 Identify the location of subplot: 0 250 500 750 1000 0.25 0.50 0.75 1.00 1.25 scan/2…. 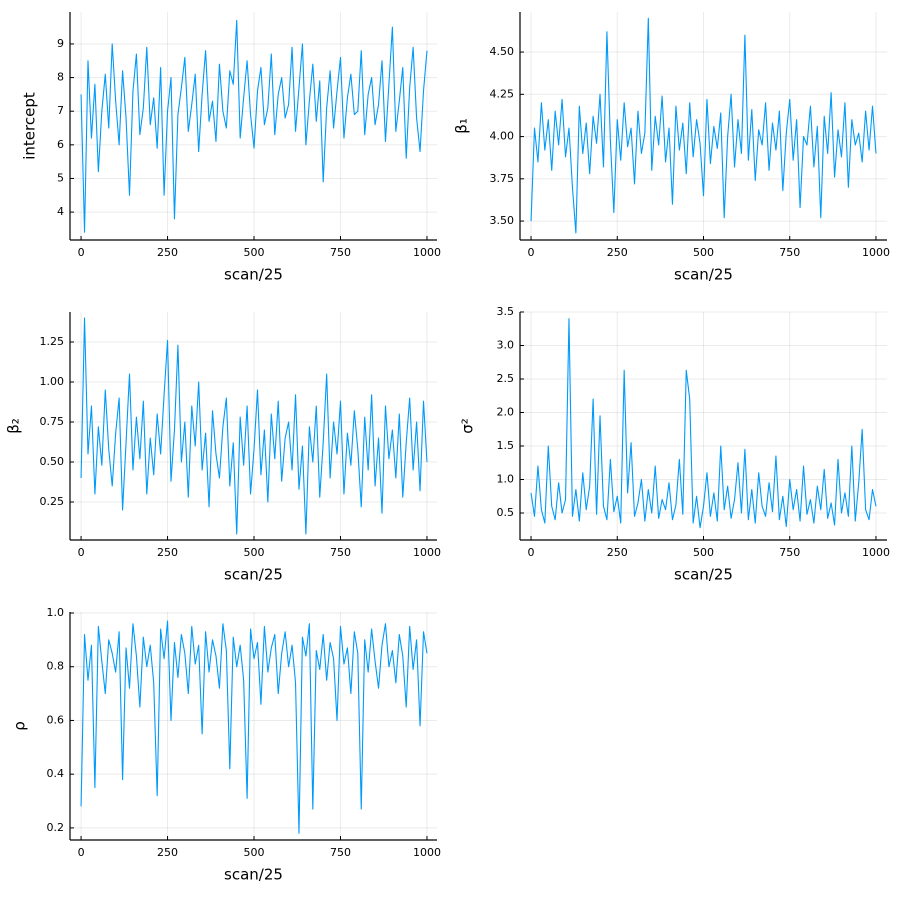
(223, 448).